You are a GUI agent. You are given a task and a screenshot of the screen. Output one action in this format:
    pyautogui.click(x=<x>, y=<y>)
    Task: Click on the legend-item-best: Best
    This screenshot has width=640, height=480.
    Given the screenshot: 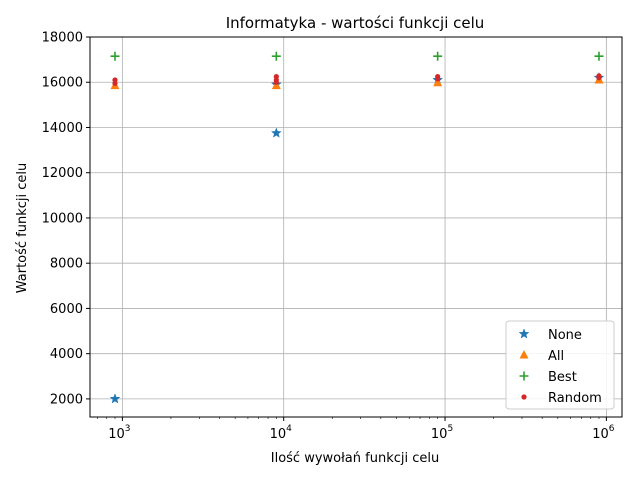 What is the action you would take?
    pyautogui.click(x=548, y=377)
    